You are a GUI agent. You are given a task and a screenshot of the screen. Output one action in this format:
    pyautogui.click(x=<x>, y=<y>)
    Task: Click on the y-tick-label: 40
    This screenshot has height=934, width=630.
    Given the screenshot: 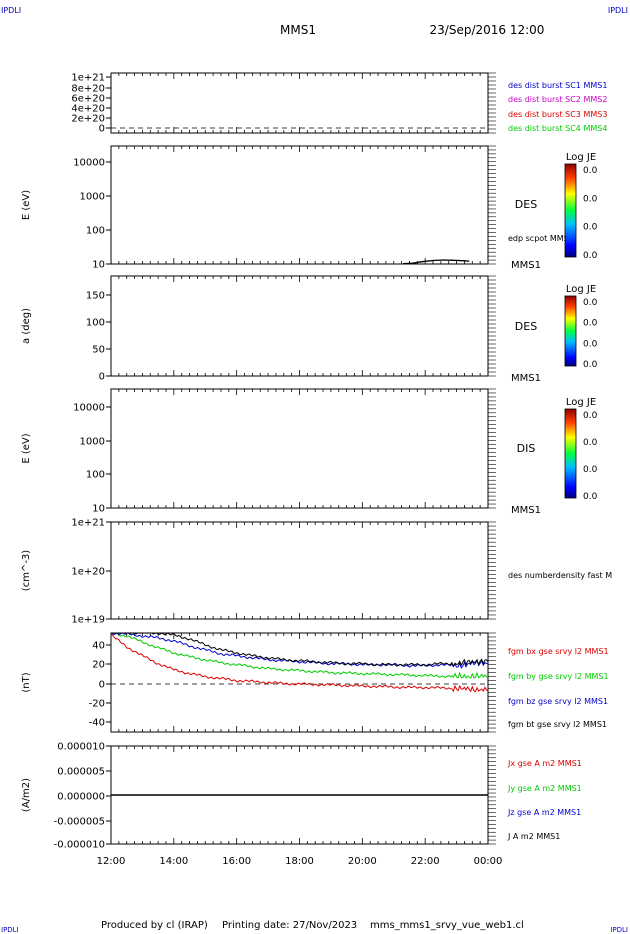 What is the action you would take?
    pyautogui.click(x=98, y=646)
    